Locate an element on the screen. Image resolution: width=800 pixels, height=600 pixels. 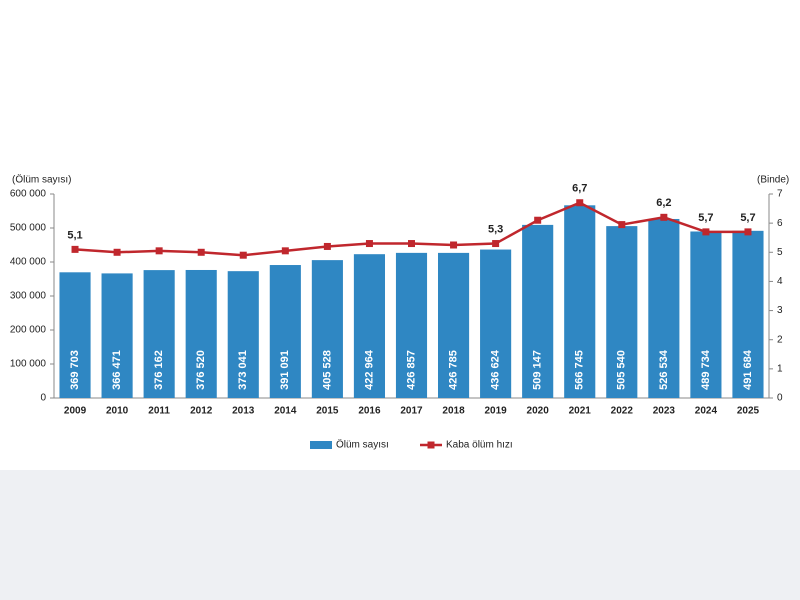
x-tick-label: 2014 is located at coordinates (285, 411).